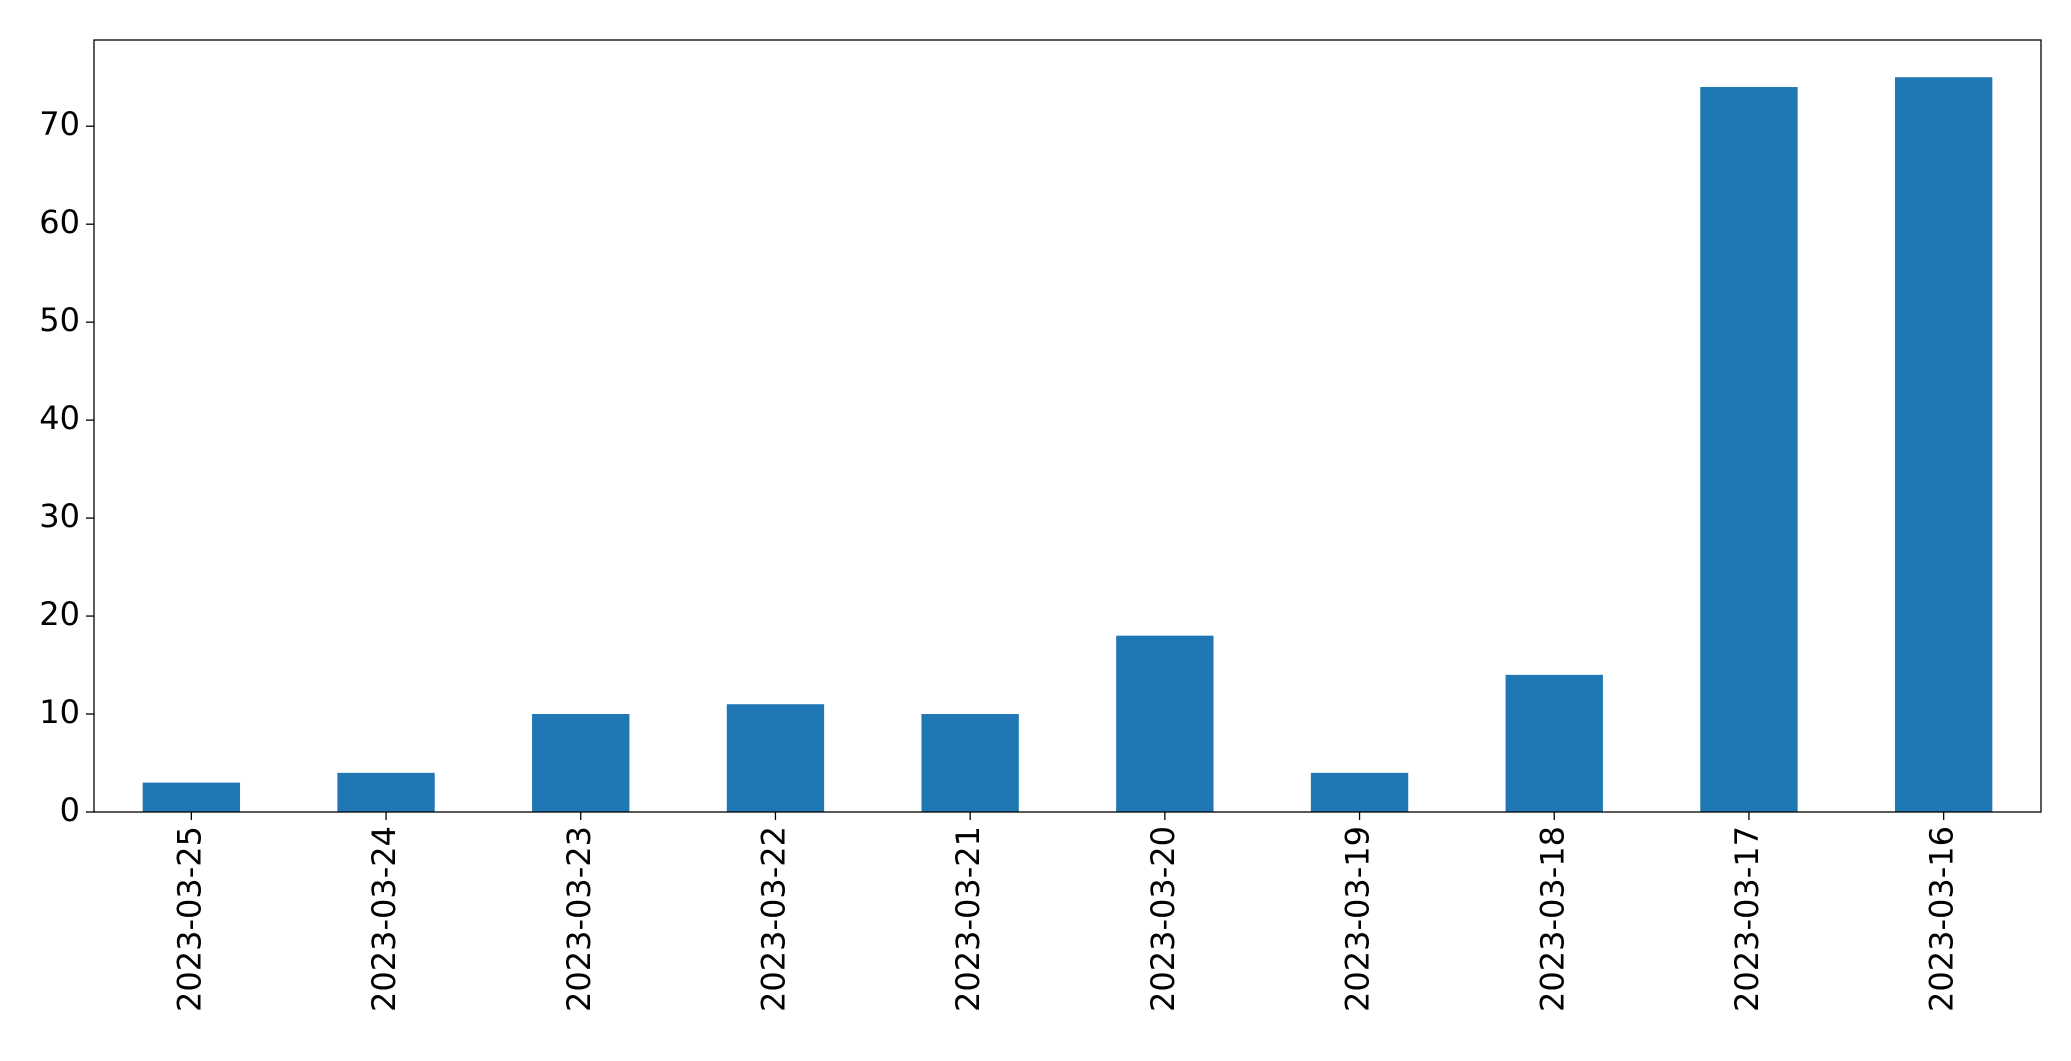 The width and height of the screenshot is (2071, 1061). I want to click on x-tick-label: 2023-03-18, so click(1552, 919).